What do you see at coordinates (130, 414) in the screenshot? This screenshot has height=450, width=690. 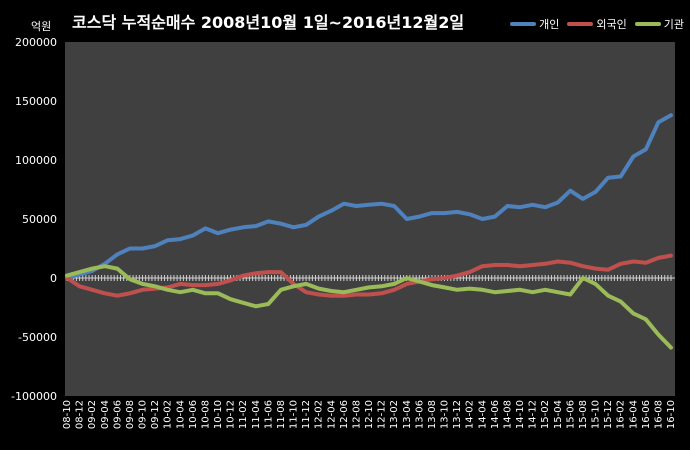 I see `x-tick-label: 09-08` at bounding box center [130, 414].